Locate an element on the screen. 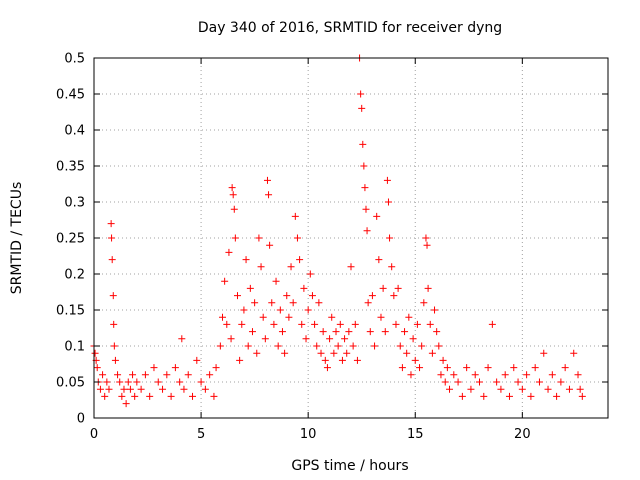 This screenshot has height=480, width=640. x-tick-label: 15 is located at coordinates (415, 434).